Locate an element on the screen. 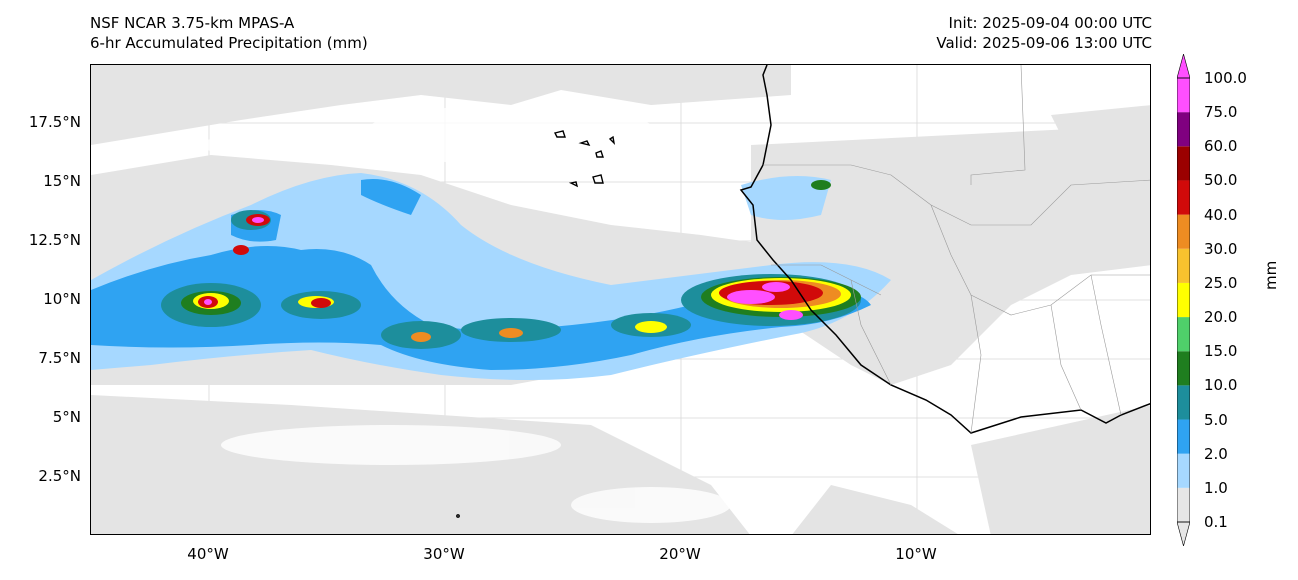  colorbar-level-label: 2.0 is located at coordinates (1216, 453).